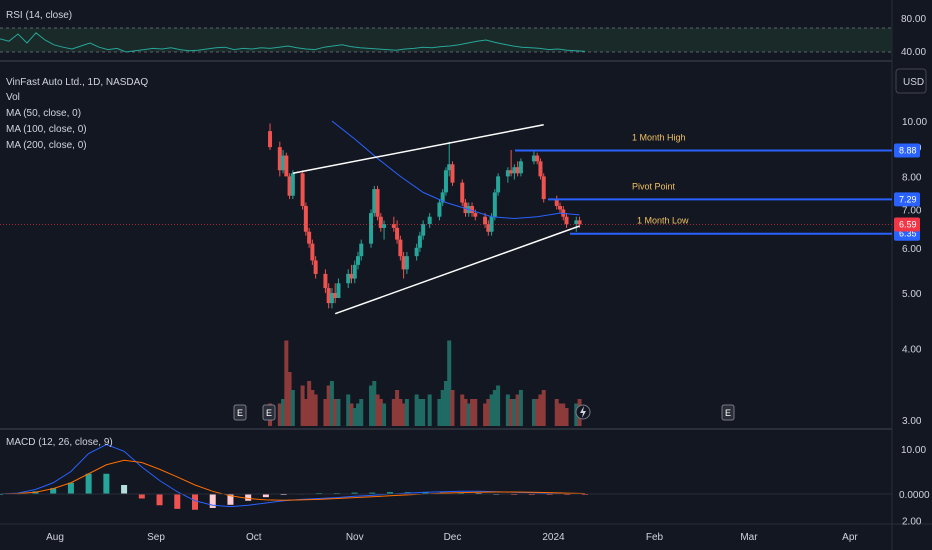 The height and width of the screenshot is (550, 932). What do you see at coordinates (39, 15) in the screenshot?
I see `rsi-title: RSI (14, close)` at bounding box center [39, 15].